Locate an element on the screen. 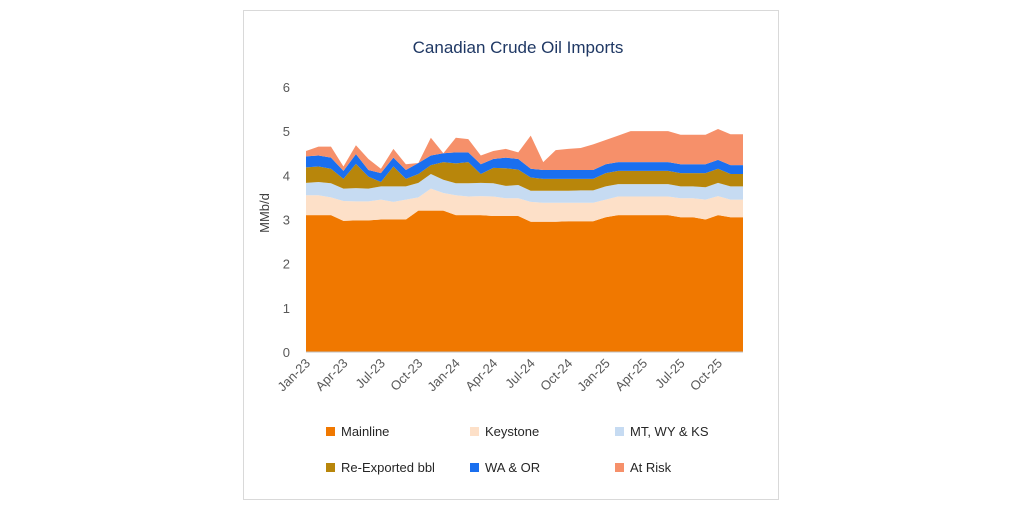 Image resolution: width=1024 pixels, height=512 pixels. legend-label: WA & OR is located at coordinates (512, 467).